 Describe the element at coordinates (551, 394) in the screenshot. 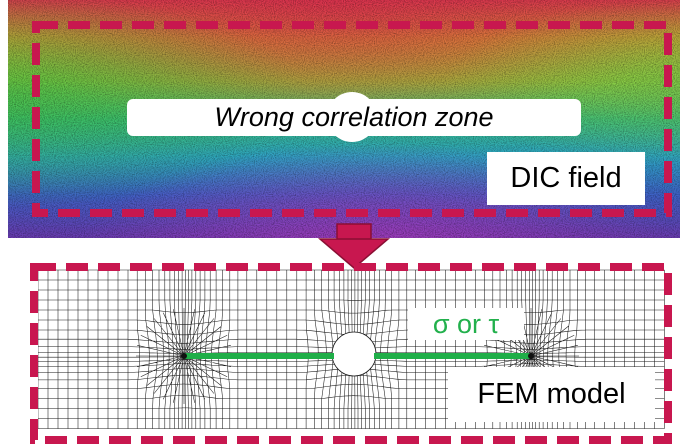

I see `fem-model-label: FEM model` at that location.